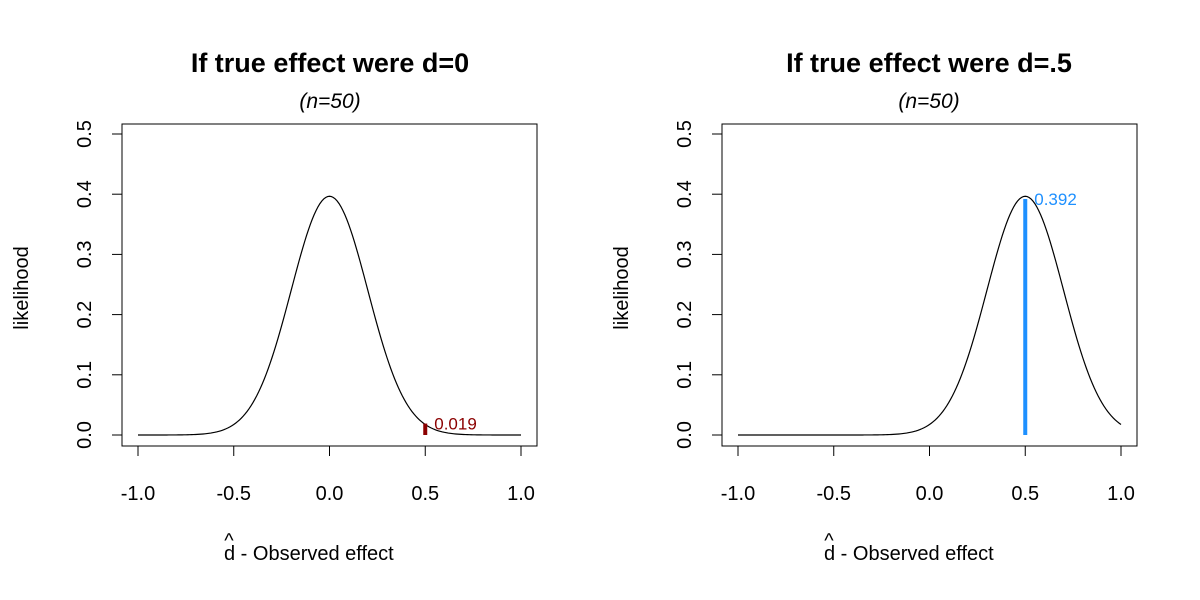 This screenshot has width=1200, height=600. Describe the element at coordinates (929, 63) in the screenshot. I see `chart-title: If true effect were d=.5` at that location.